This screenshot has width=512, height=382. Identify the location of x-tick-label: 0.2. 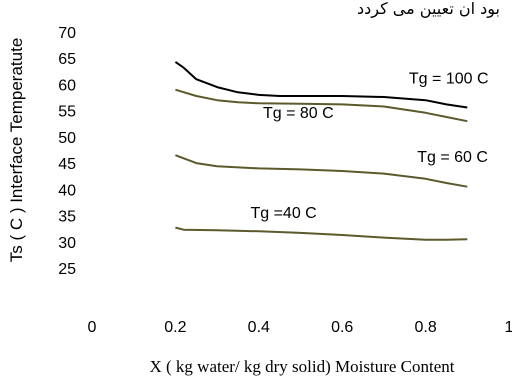
(175, 327).